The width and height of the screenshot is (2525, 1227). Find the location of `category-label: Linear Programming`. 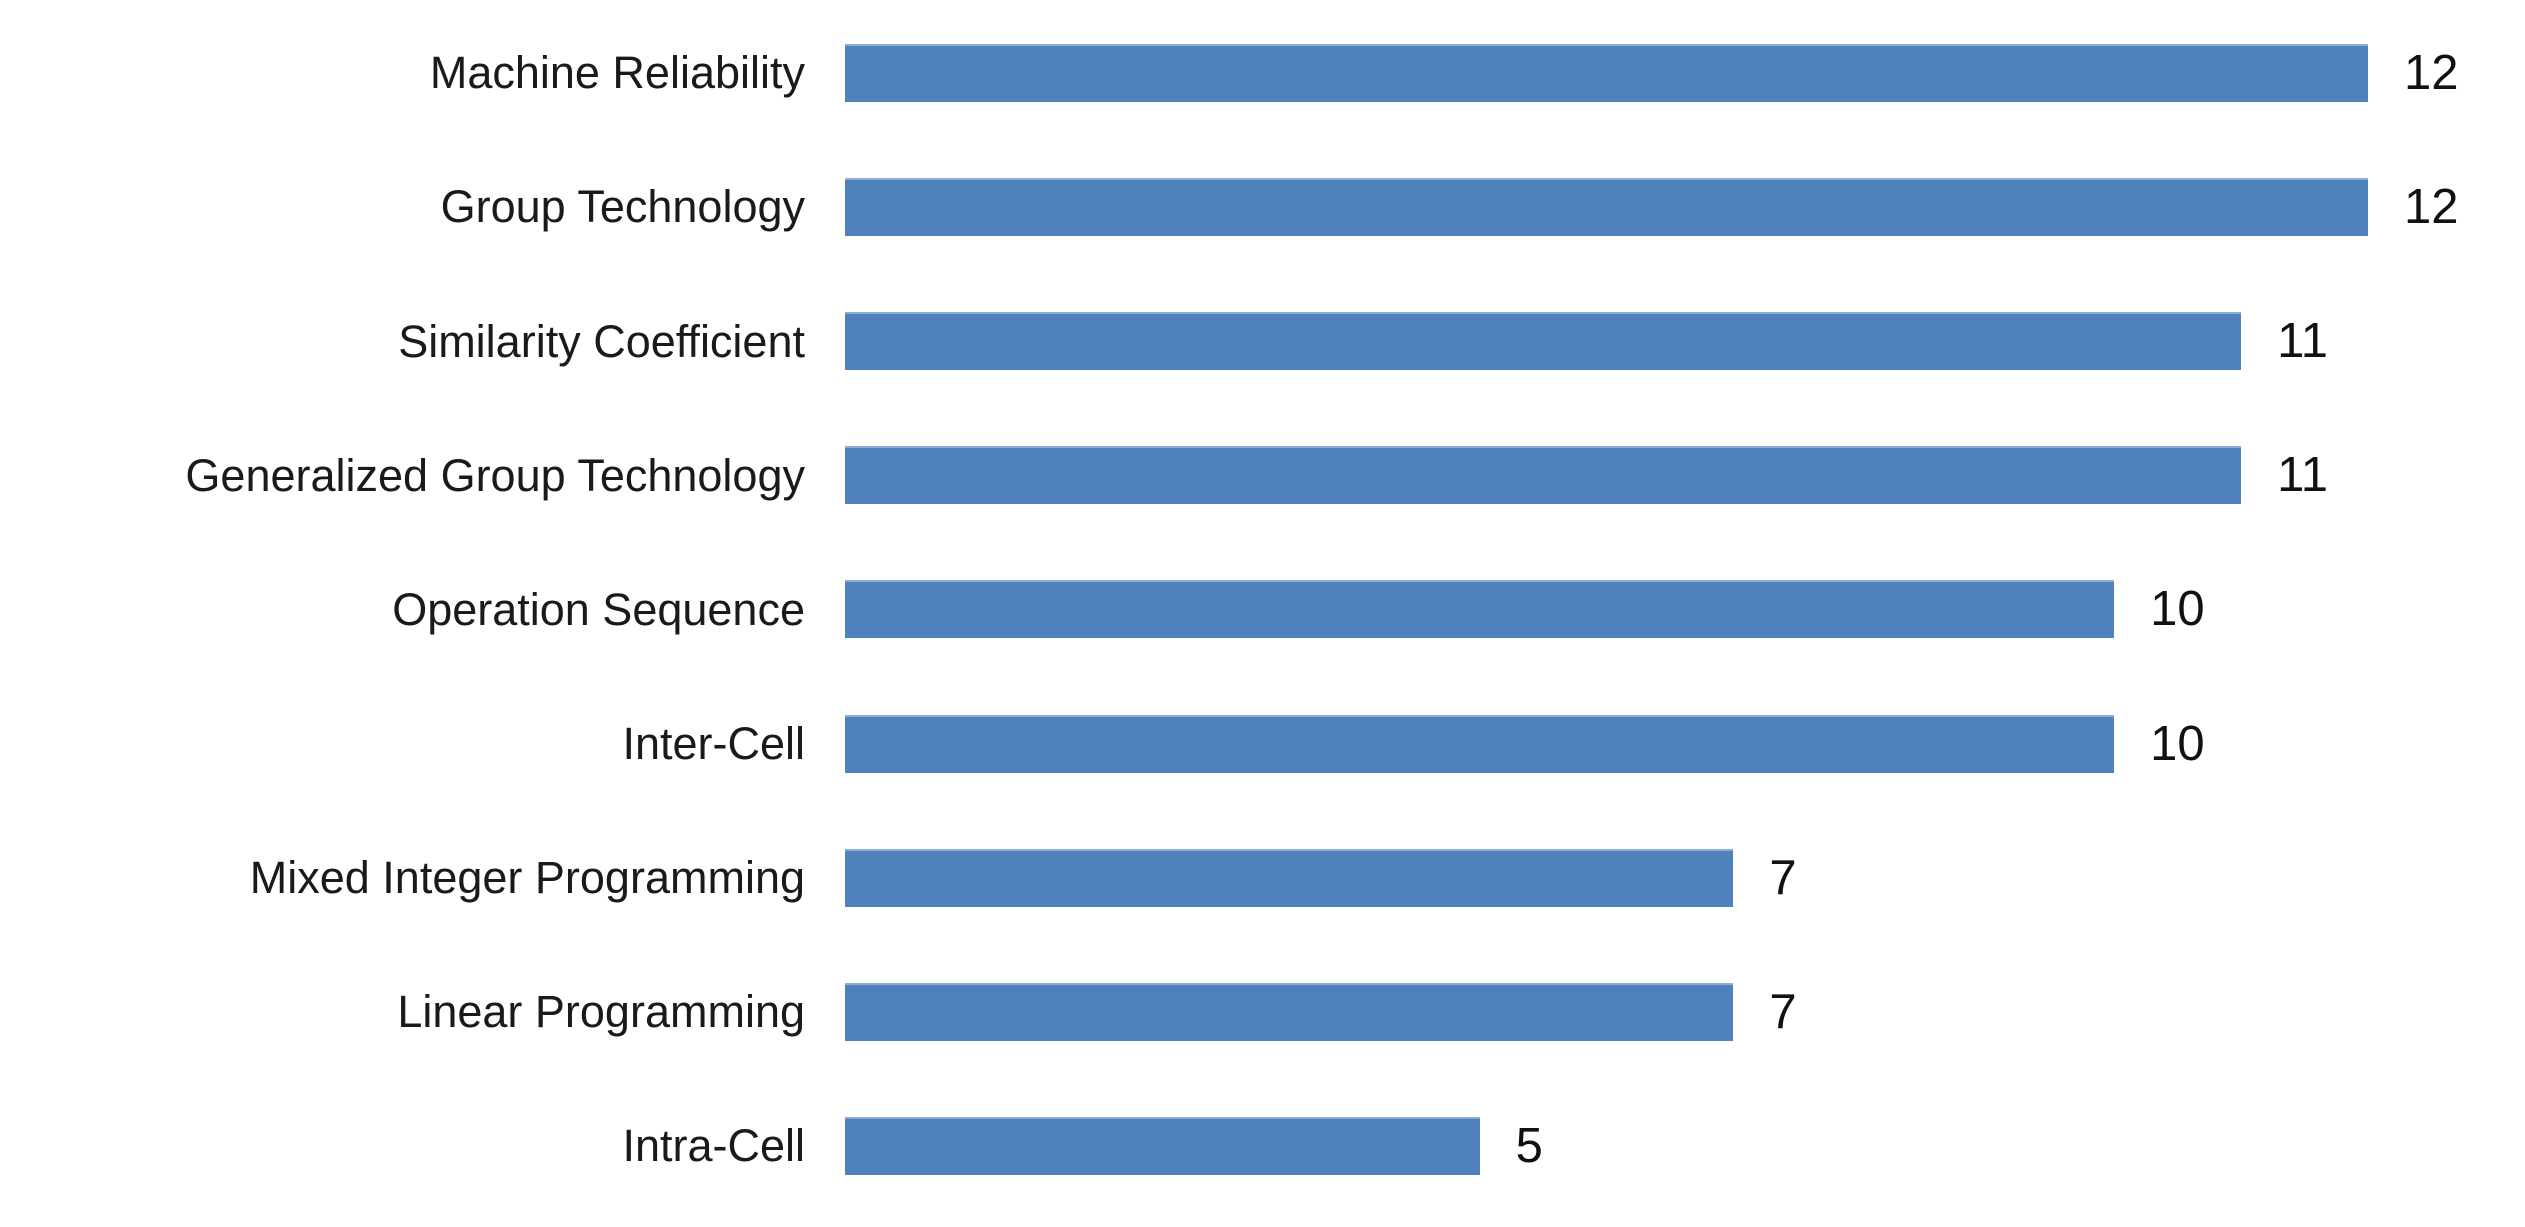

category-label: Linear Programming is located at coordinates (601, 1012).